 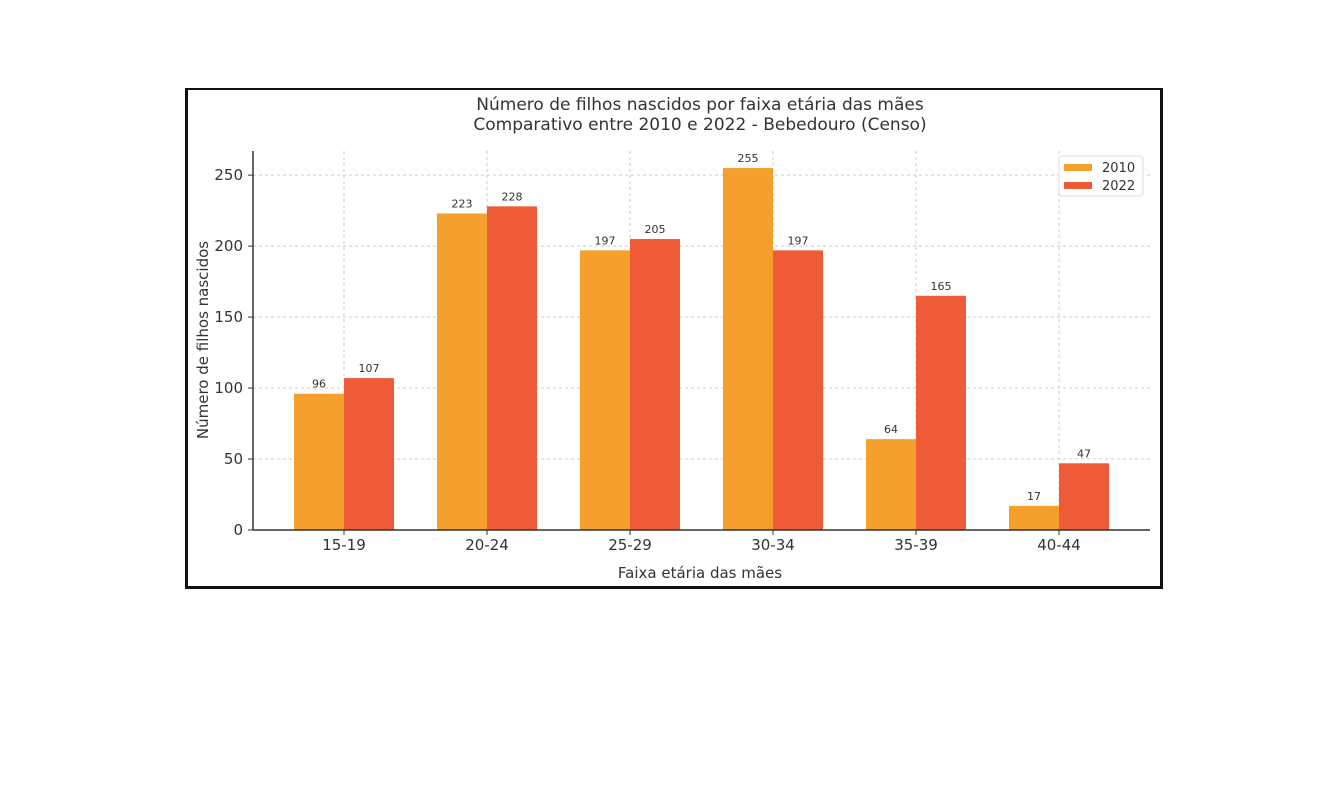 I want to click on x-axis-label: Faixa etária das mães, so click(x=700, y=573).